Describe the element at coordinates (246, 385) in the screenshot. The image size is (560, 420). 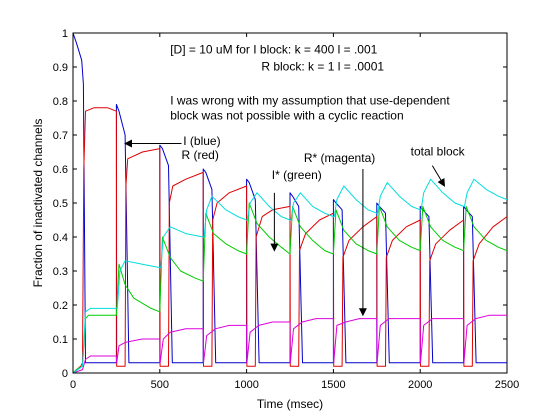
I see `x-tick-label-1000: 1000` at that location.